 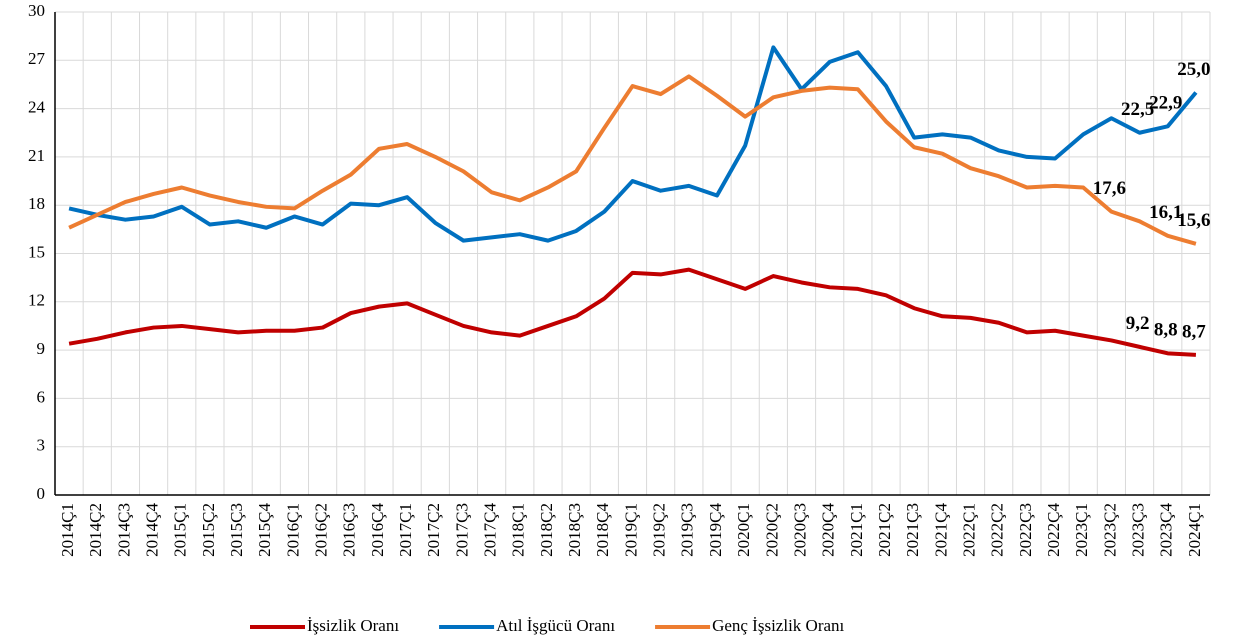 I want to click on x-tick-label: 2017Ç3, so click(x=461, y=530).